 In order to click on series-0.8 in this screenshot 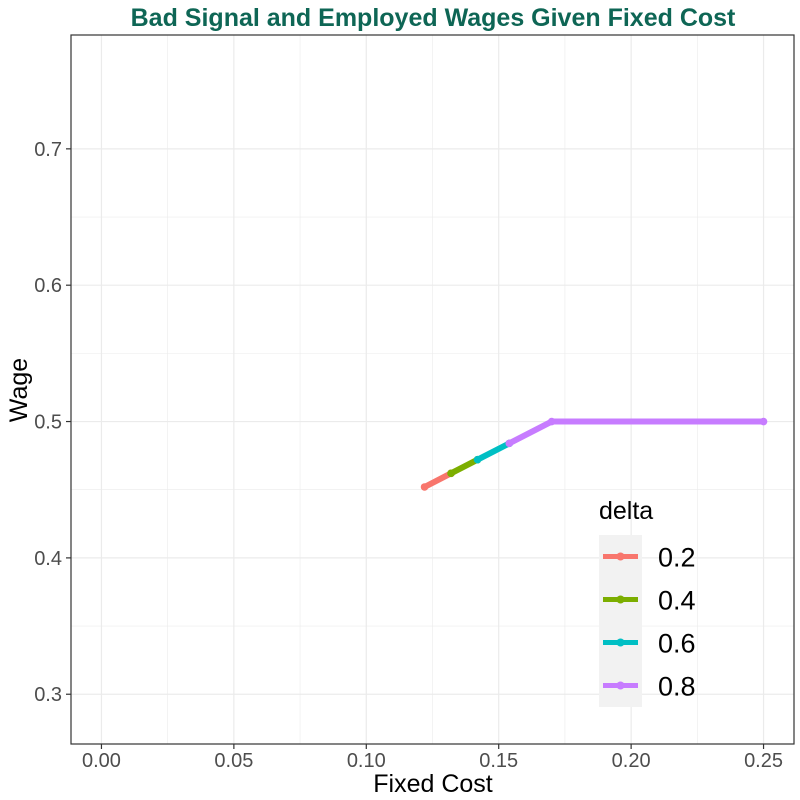, I will do `click(636, 432)`.